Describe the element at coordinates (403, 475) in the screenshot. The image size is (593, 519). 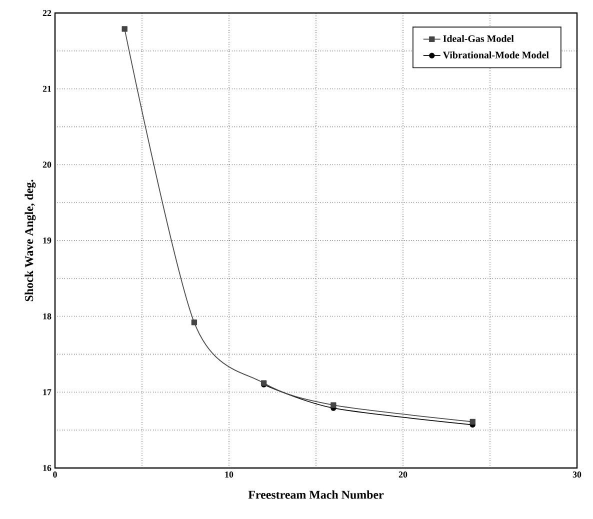
I see `x-tick-label: 20` at that location.